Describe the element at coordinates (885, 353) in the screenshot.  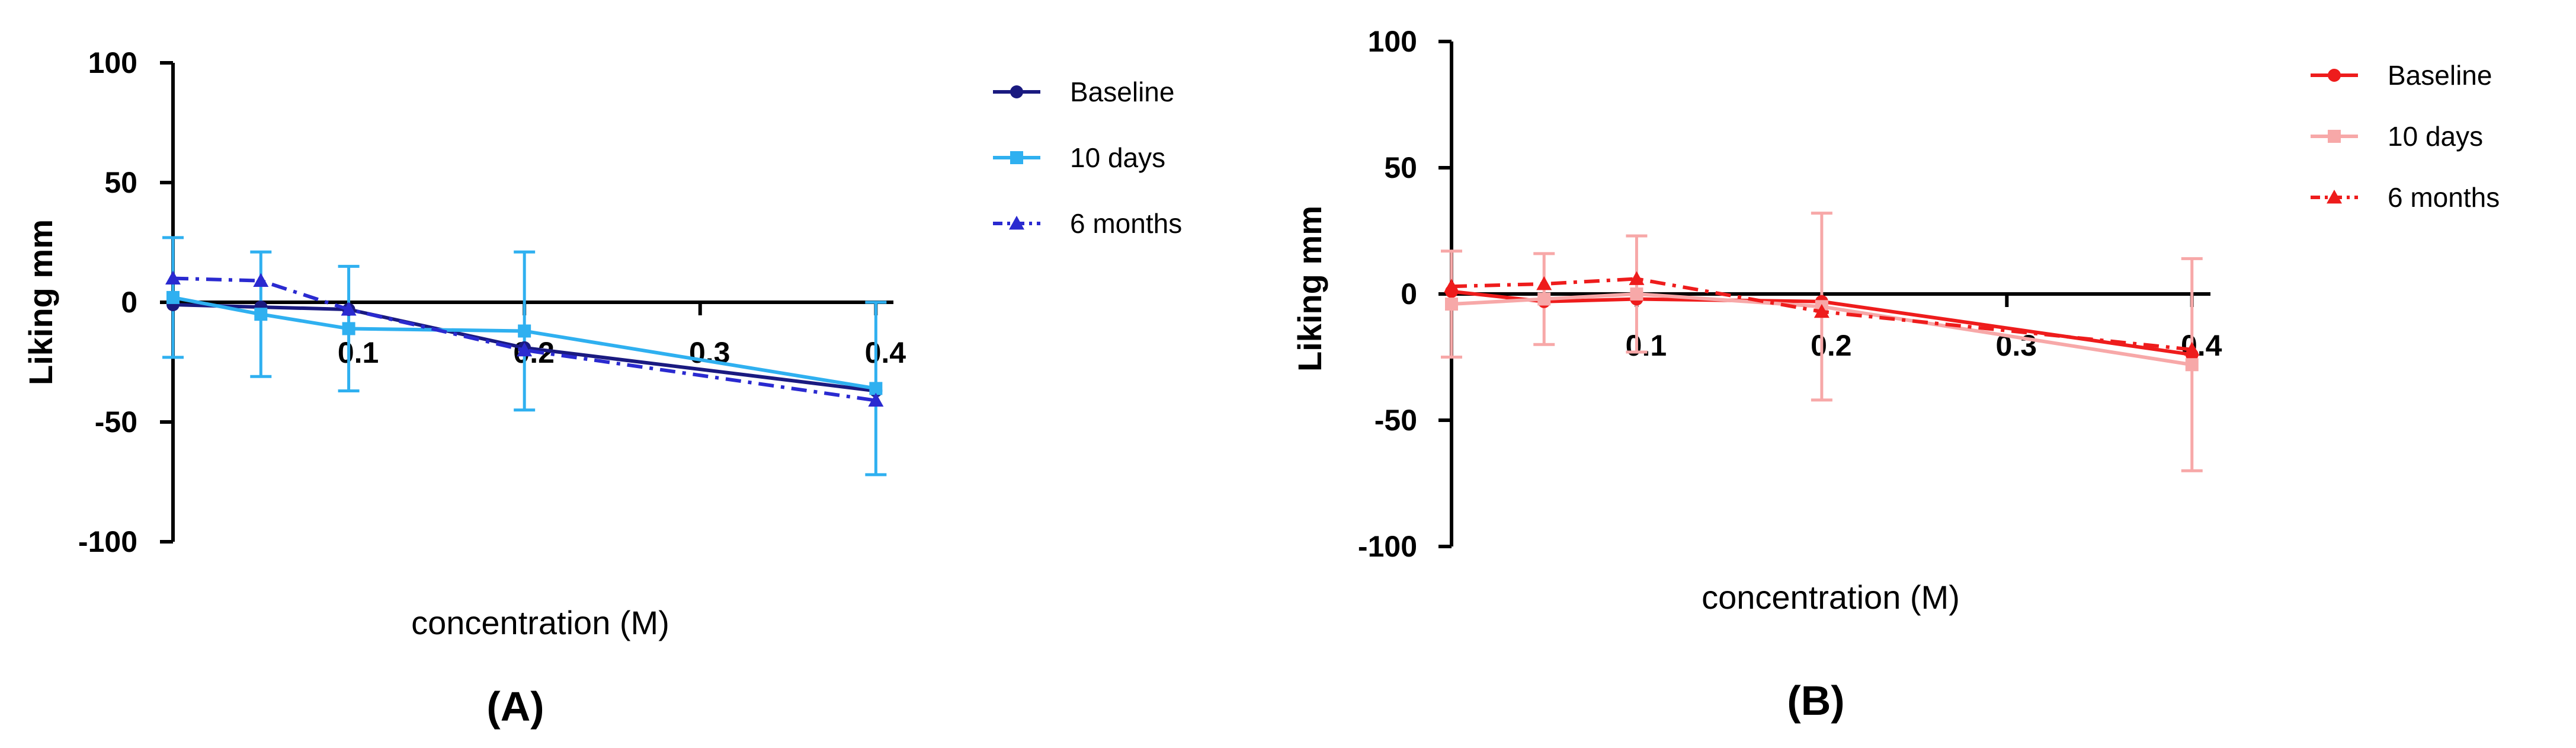
I see `x-tick-label: 0.4` at that location.